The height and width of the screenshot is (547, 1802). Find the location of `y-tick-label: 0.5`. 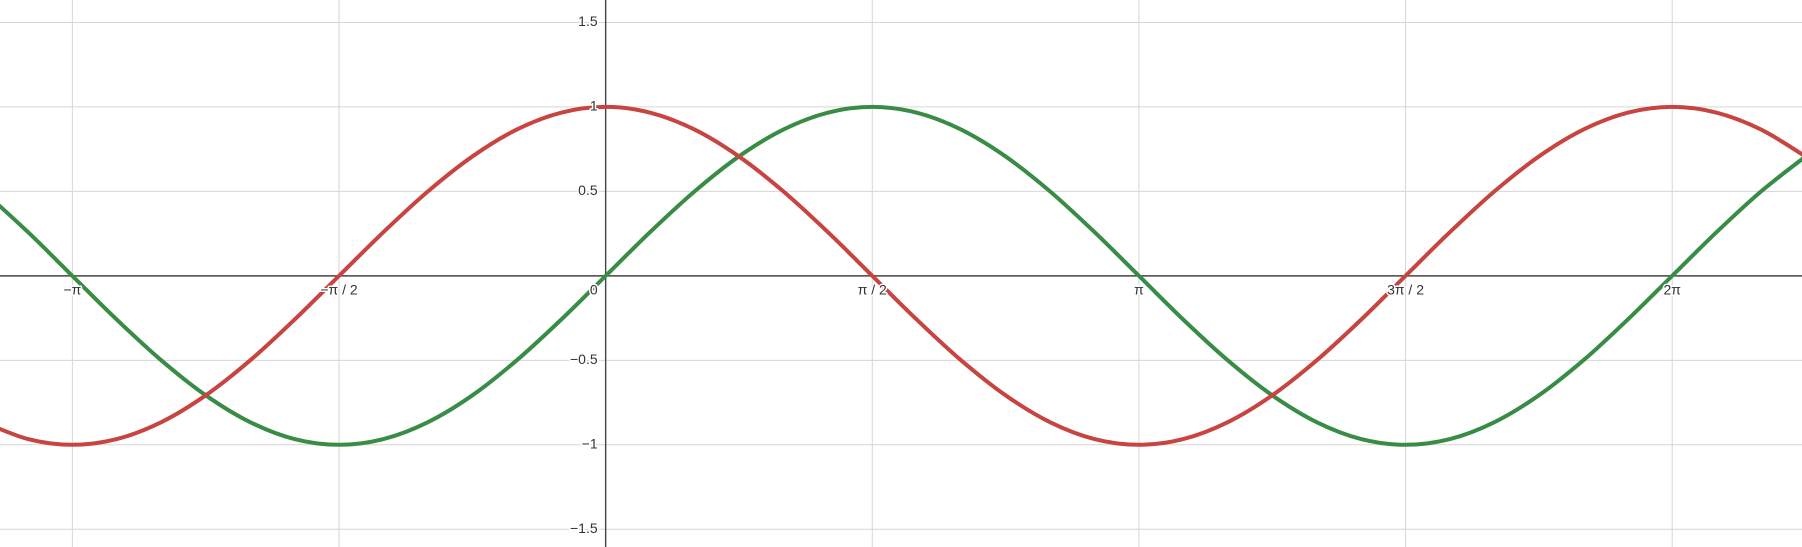

y-tick-label: 0.5 is located at coordinates (588, 190).